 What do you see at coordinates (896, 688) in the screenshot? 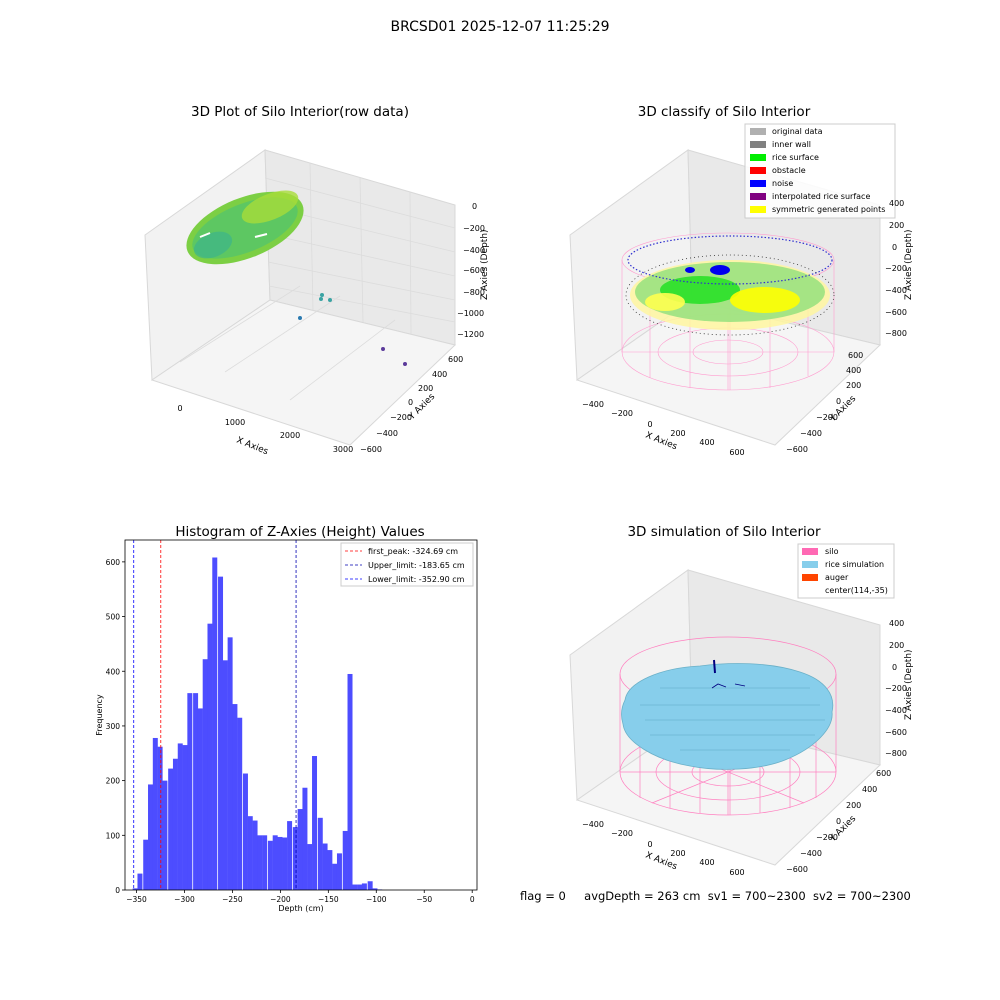
I see `simulation-zticks: 400 200 0 −200 −400 −600 −800` at bounding box center [896, 688].